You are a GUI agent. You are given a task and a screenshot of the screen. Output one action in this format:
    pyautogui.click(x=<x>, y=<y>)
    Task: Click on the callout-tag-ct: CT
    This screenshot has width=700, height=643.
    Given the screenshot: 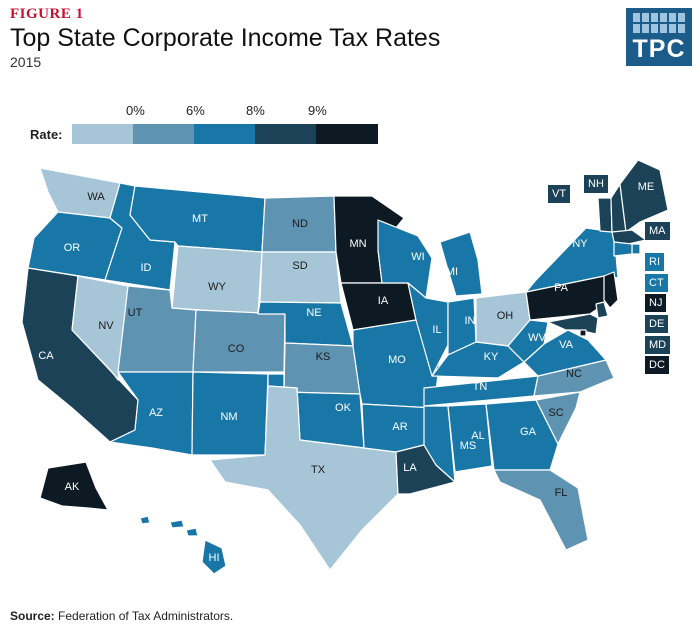 What is the action you would take?
    pyautogui.click(x=656, y=283)
    